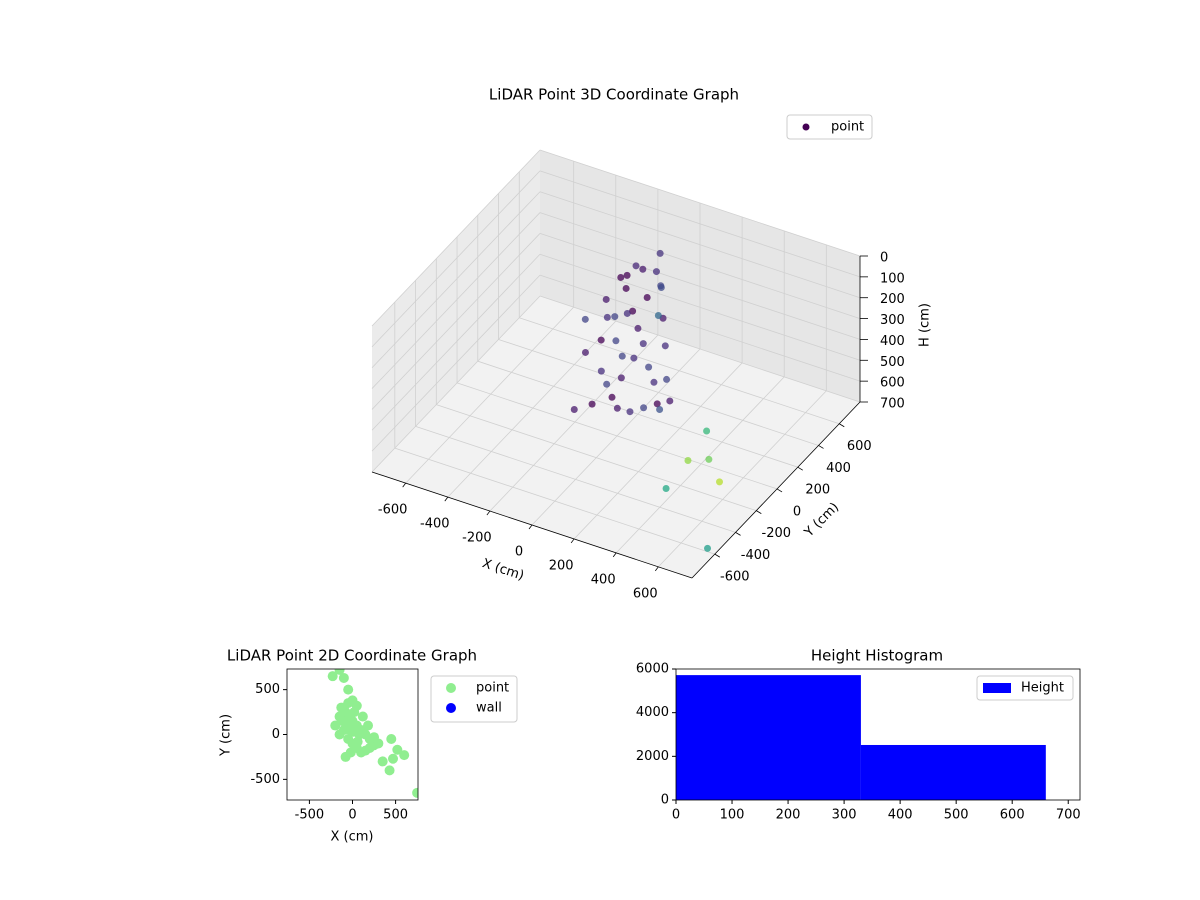  I want to click on y-tick-label: -200, so click(777, 533).